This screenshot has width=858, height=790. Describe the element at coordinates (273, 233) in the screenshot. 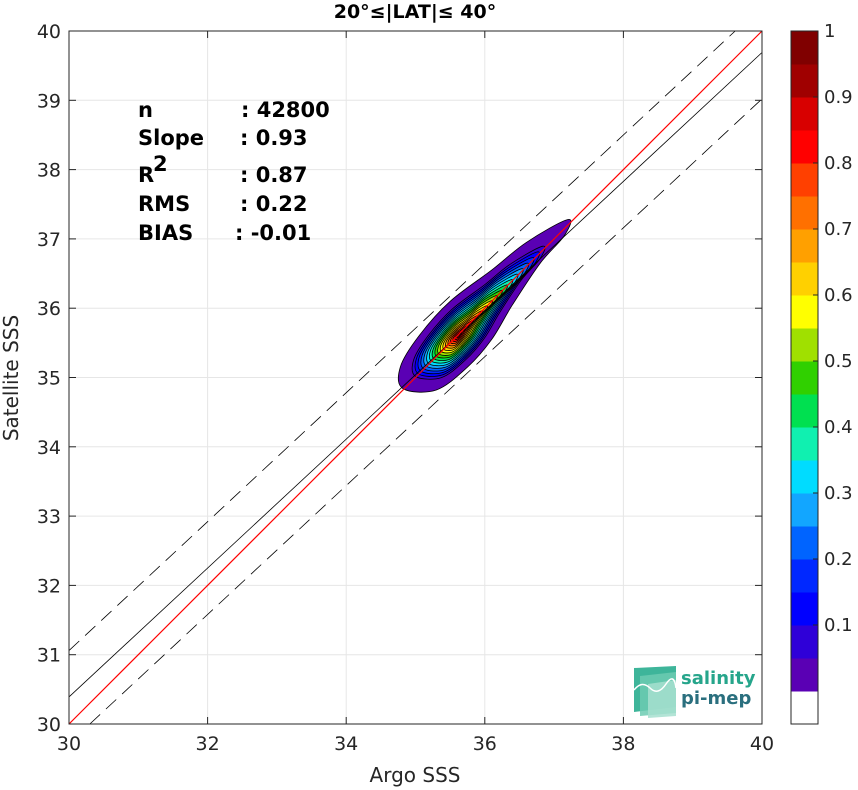

I see `stat-value-bias: : -0.01` at that location.